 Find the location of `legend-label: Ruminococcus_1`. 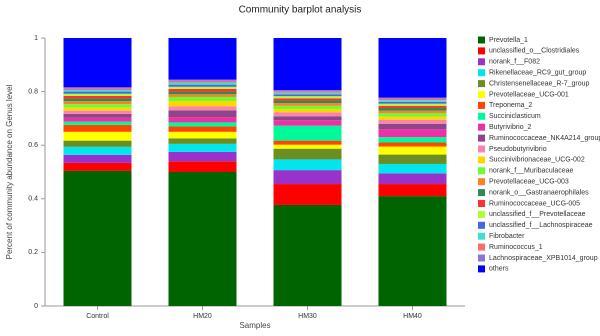

legend-label: Ruminococcus_1 is located at coordinates (516, 247).